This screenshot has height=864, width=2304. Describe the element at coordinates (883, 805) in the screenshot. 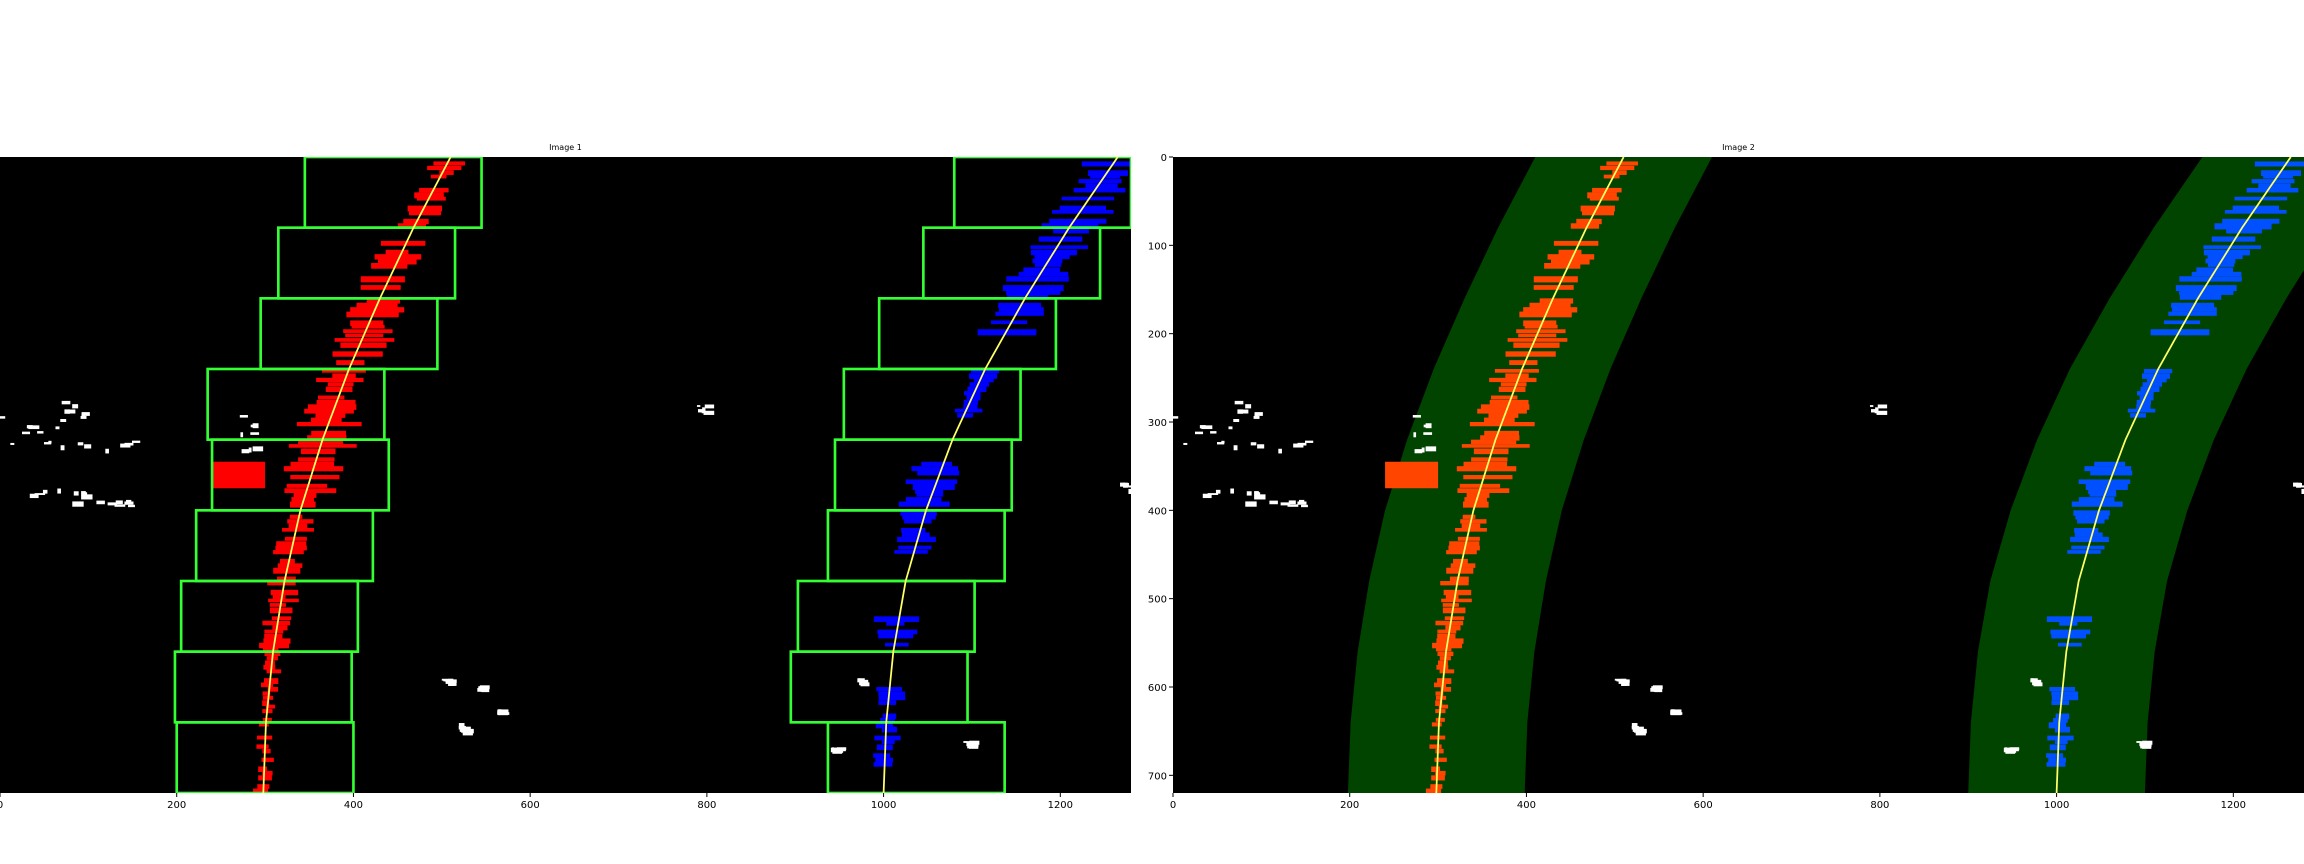

I see `x-tick-label: 1000` at that location.